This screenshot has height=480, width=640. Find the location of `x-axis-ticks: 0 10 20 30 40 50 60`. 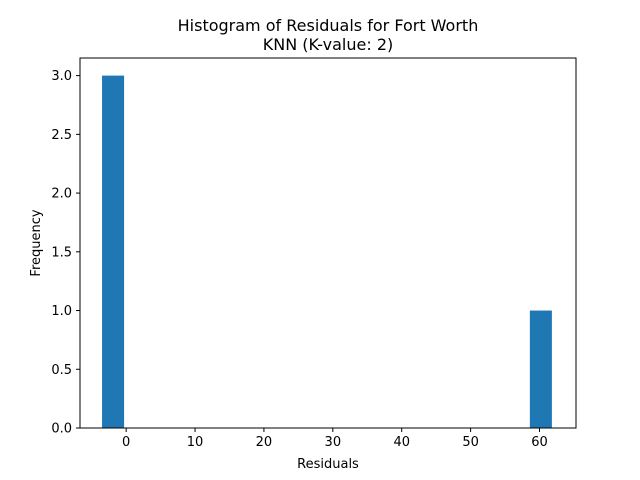

x-axis-ticks: 0 10 20 30 40 50 60 is located at coordinates (335, 439).